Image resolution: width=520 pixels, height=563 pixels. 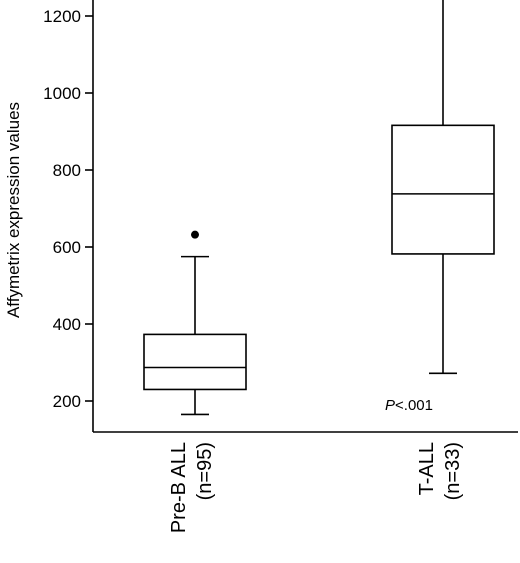 What do you see at coordinates (62, 16) in the screenshot?
I see `y-tick-label: 1200` at bounding box center [62, 16].